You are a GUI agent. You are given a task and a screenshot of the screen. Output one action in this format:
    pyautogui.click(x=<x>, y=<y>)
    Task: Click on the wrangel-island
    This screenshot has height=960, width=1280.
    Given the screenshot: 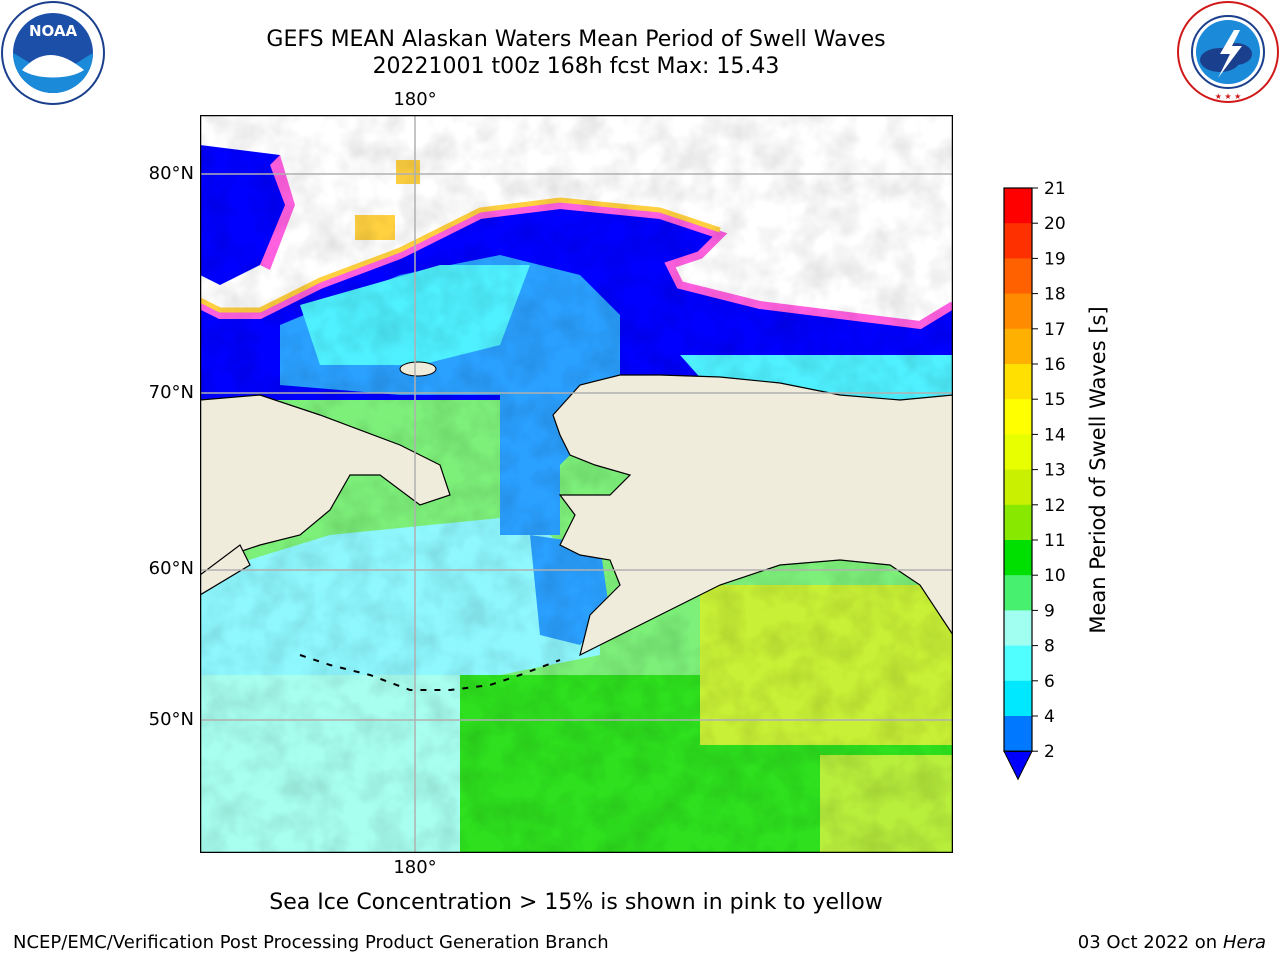 What is the action you would take?
    pyautogui.click(x=418, y=369)
    